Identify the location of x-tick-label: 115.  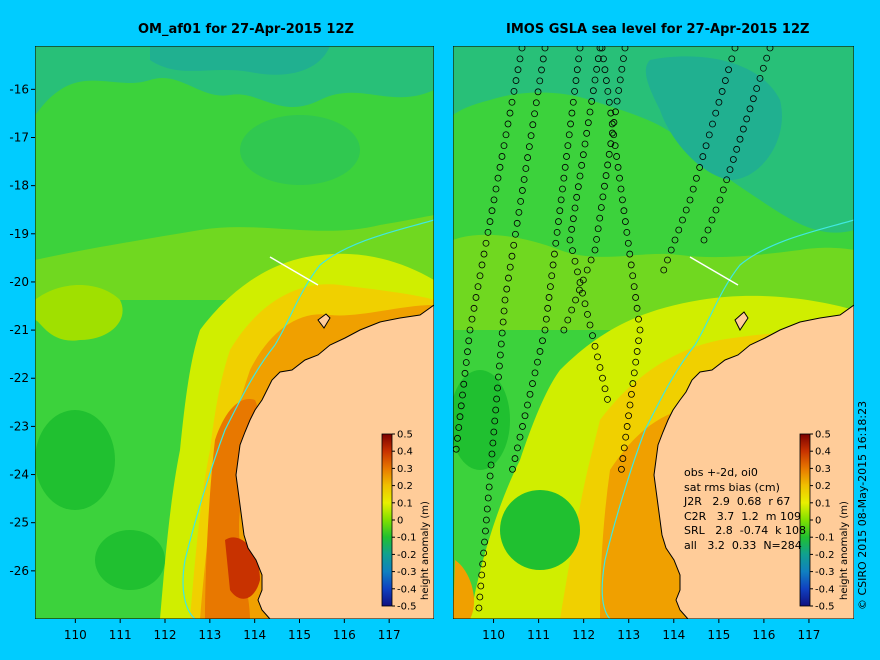
(299, 635).